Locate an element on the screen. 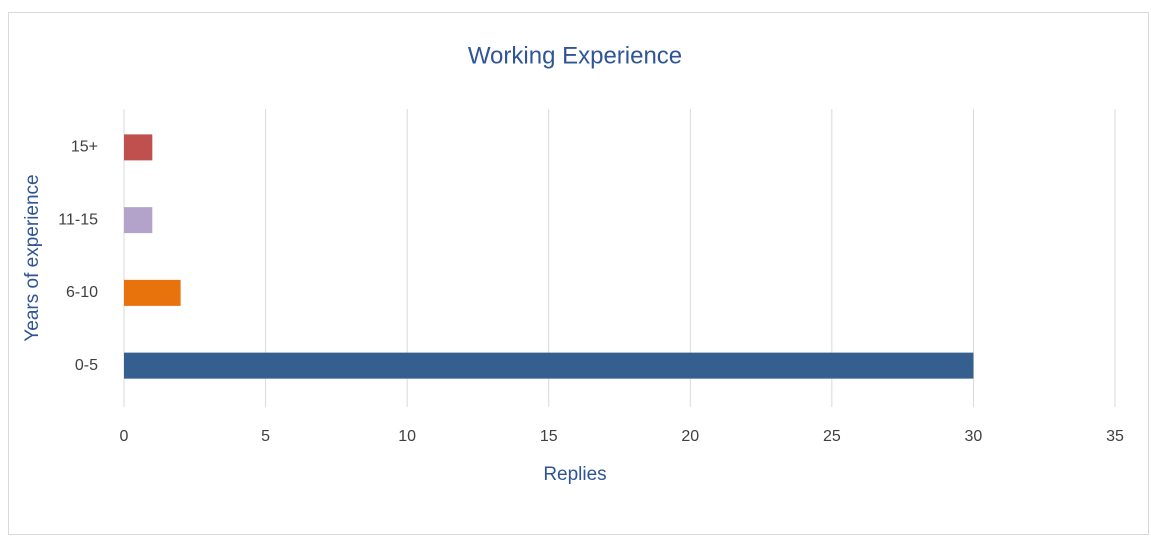 The width and height of the screenshot is (1151, 536). y-tick-label: 11-15 is located at coordinates (78, 219).